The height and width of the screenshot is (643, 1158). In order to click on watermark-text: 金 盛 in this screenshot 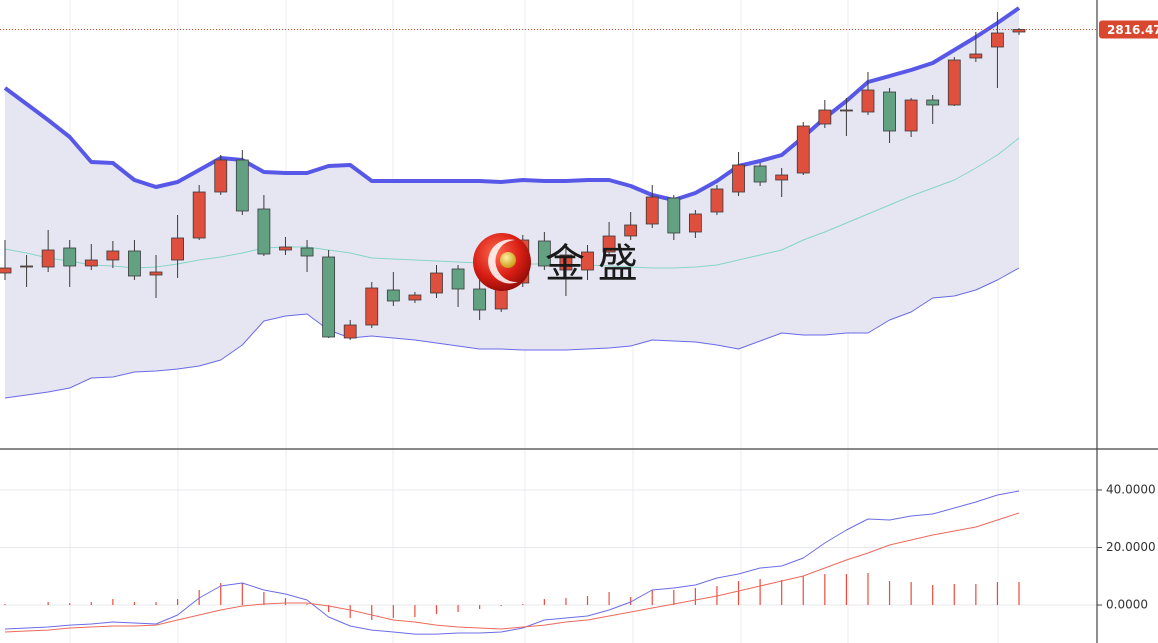, I will do `click(591, 264)`.